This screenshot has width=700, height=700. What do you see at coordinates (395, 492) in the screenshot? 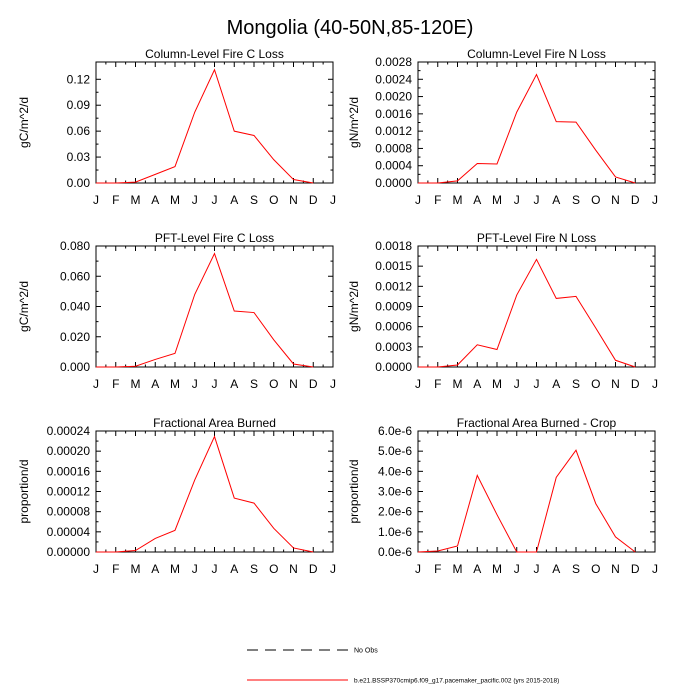
I see `y-tick-label: 3.0e-6` at bounding box center [395, 492].